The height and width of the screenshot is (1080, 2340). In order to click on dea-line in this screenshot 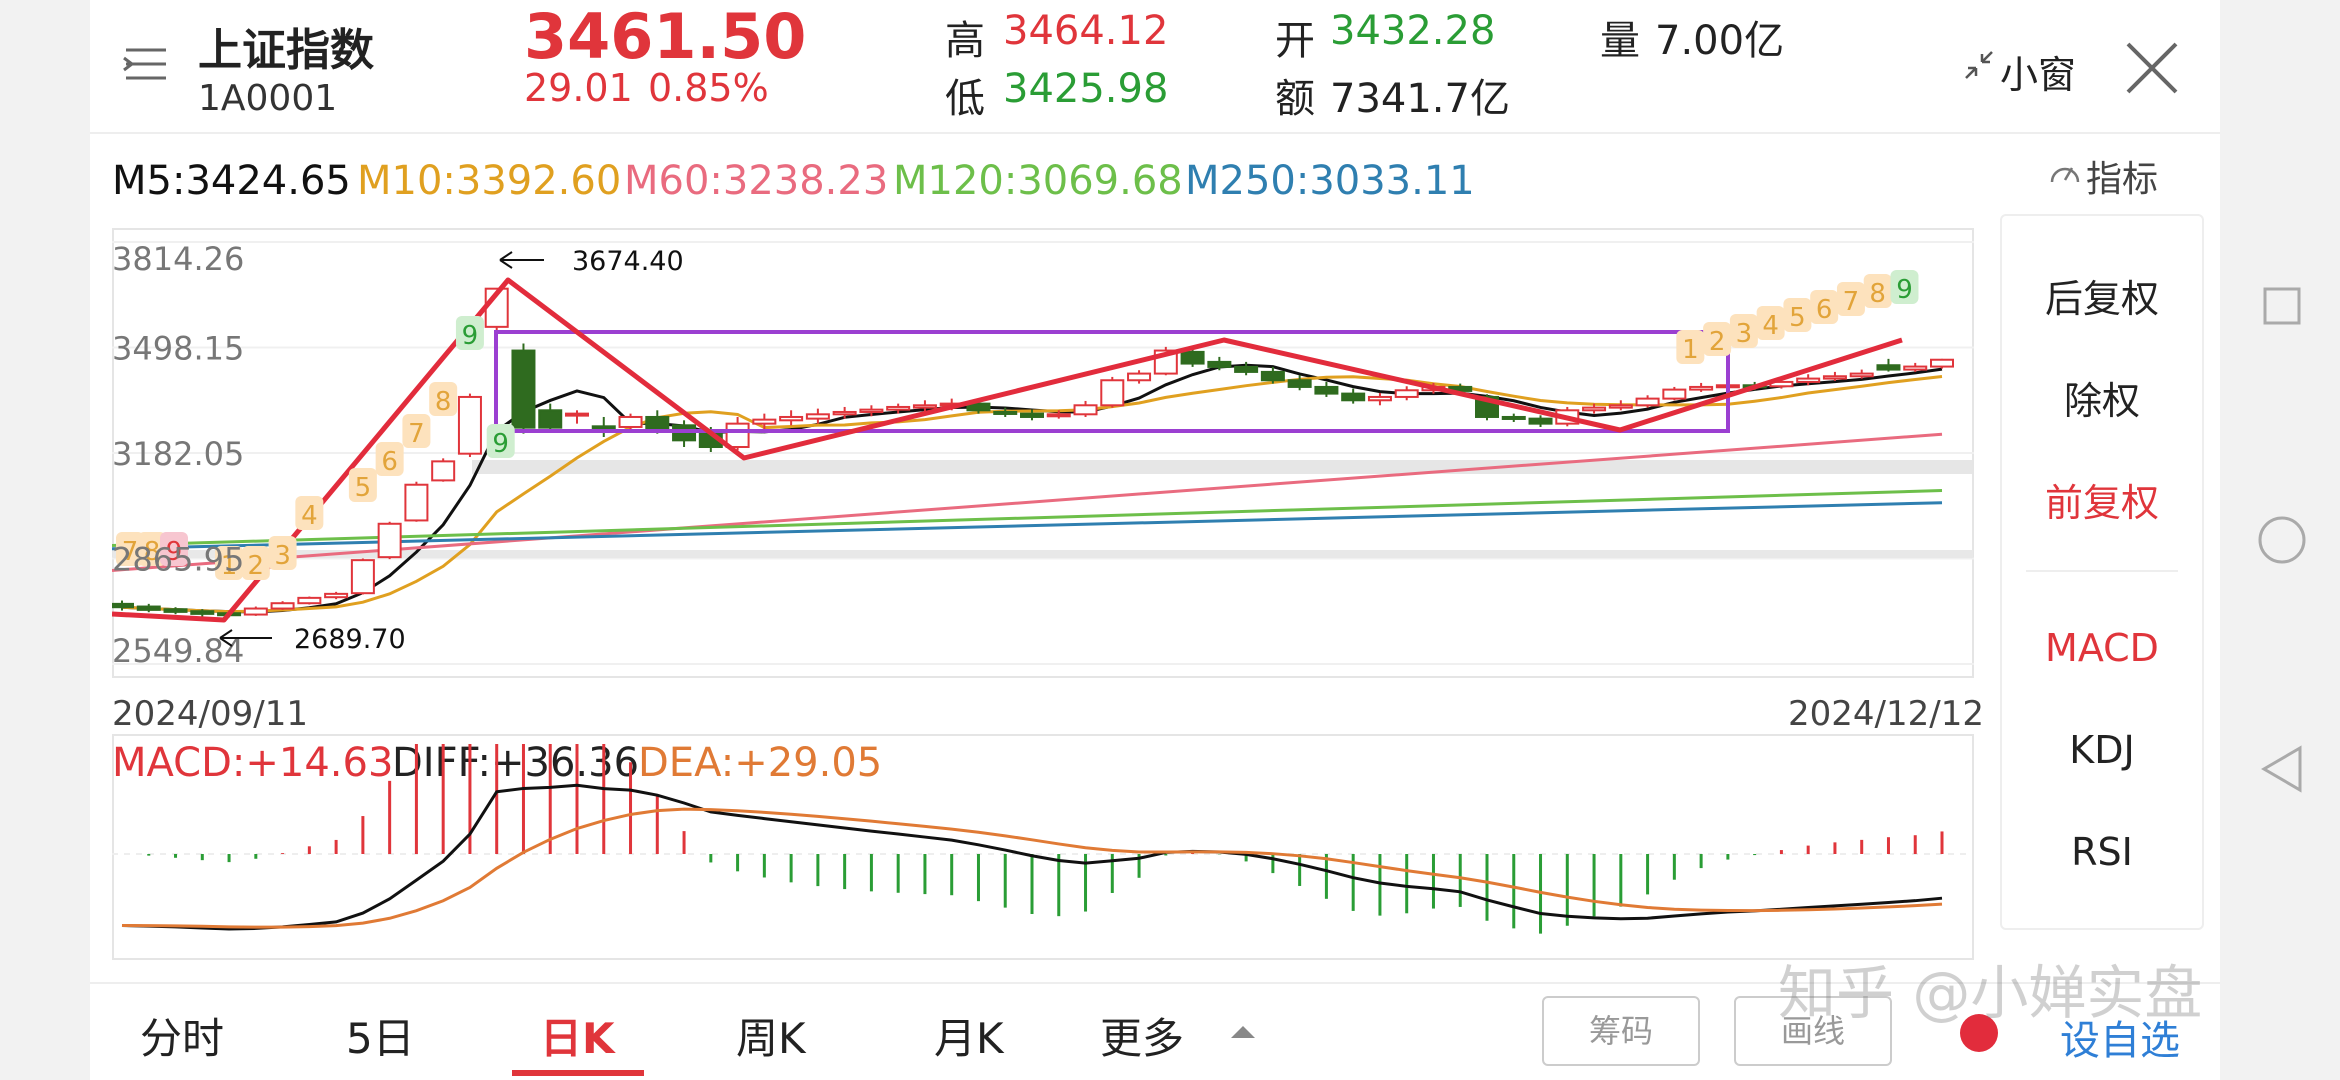, I will do `click(1032, 868)`.